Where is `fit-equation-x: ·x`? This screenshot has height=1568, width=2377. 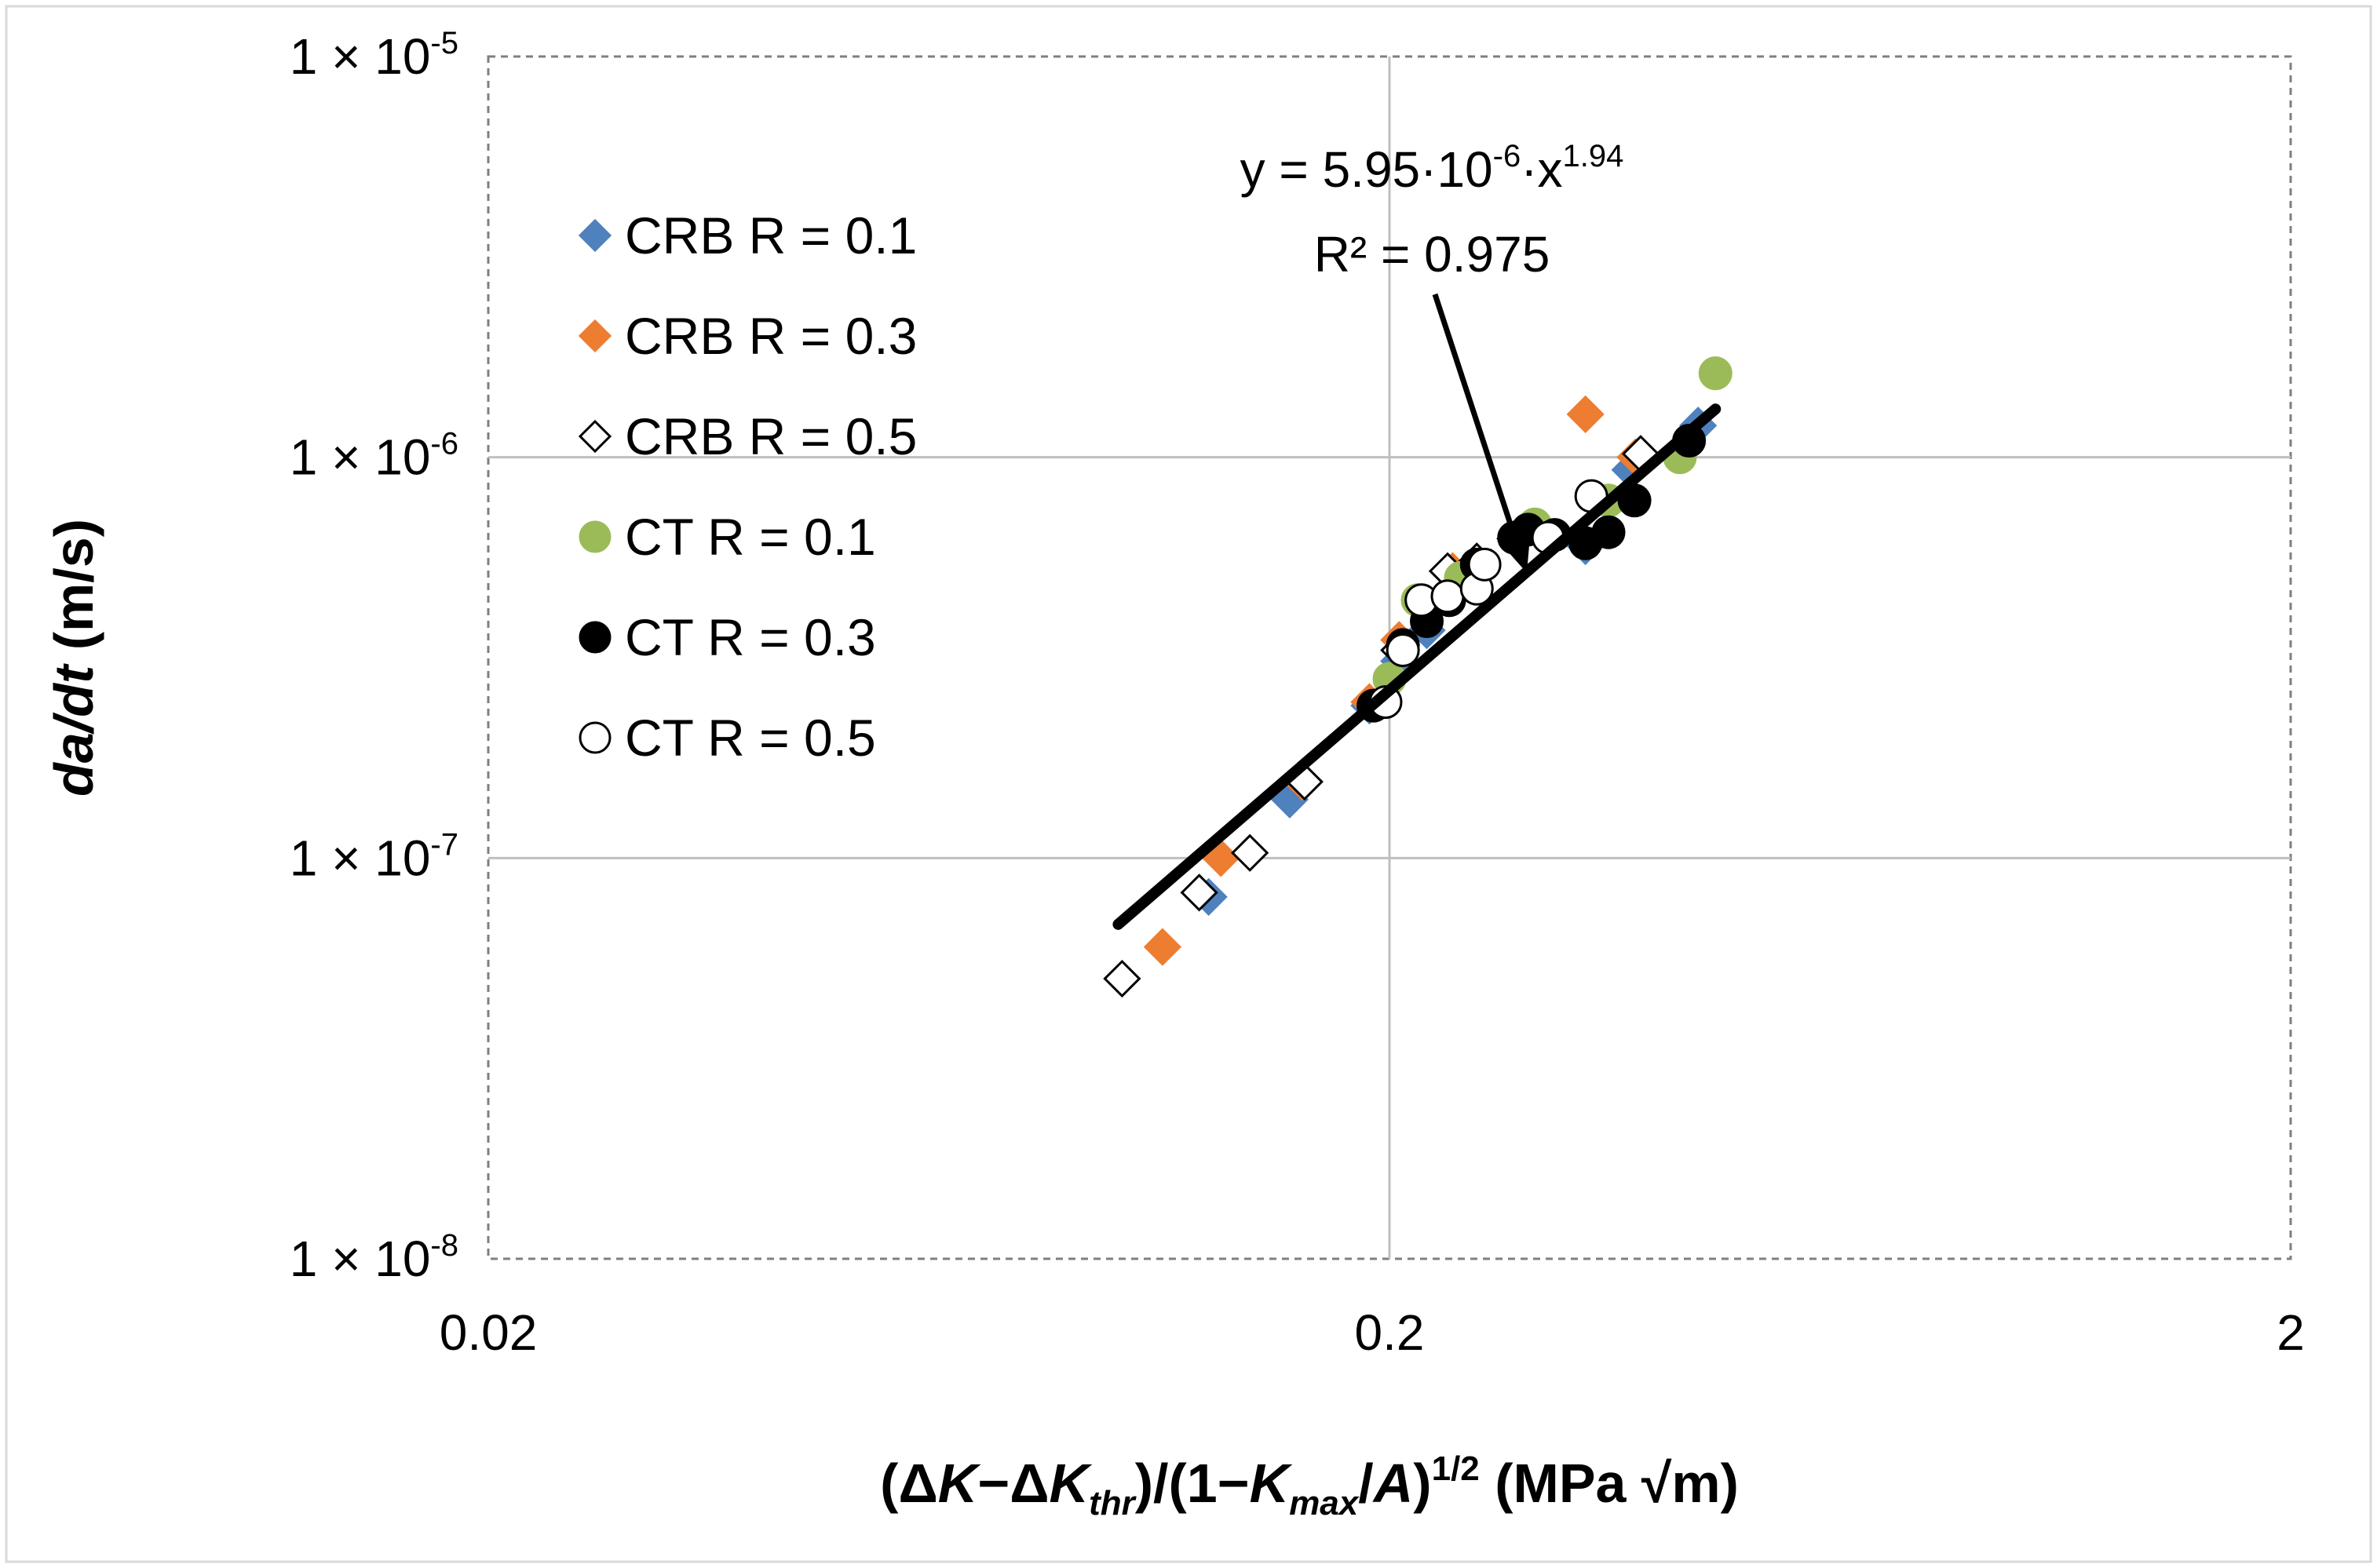 fit-equation-x: ·x is located at coordinates (1541, 169).